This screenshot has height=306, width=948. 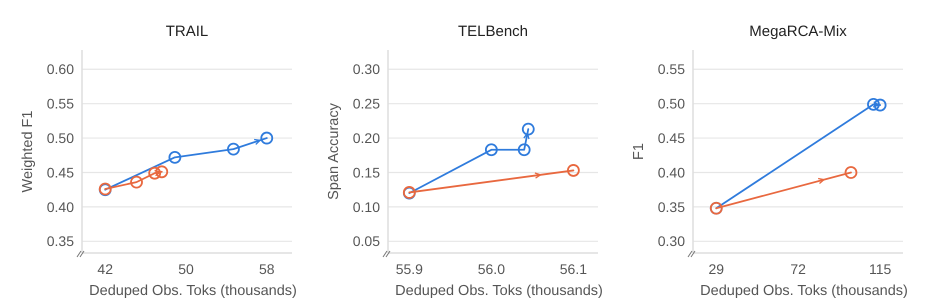 I want to click on y-tick-label: 0.10, so click(x=366, y=206).